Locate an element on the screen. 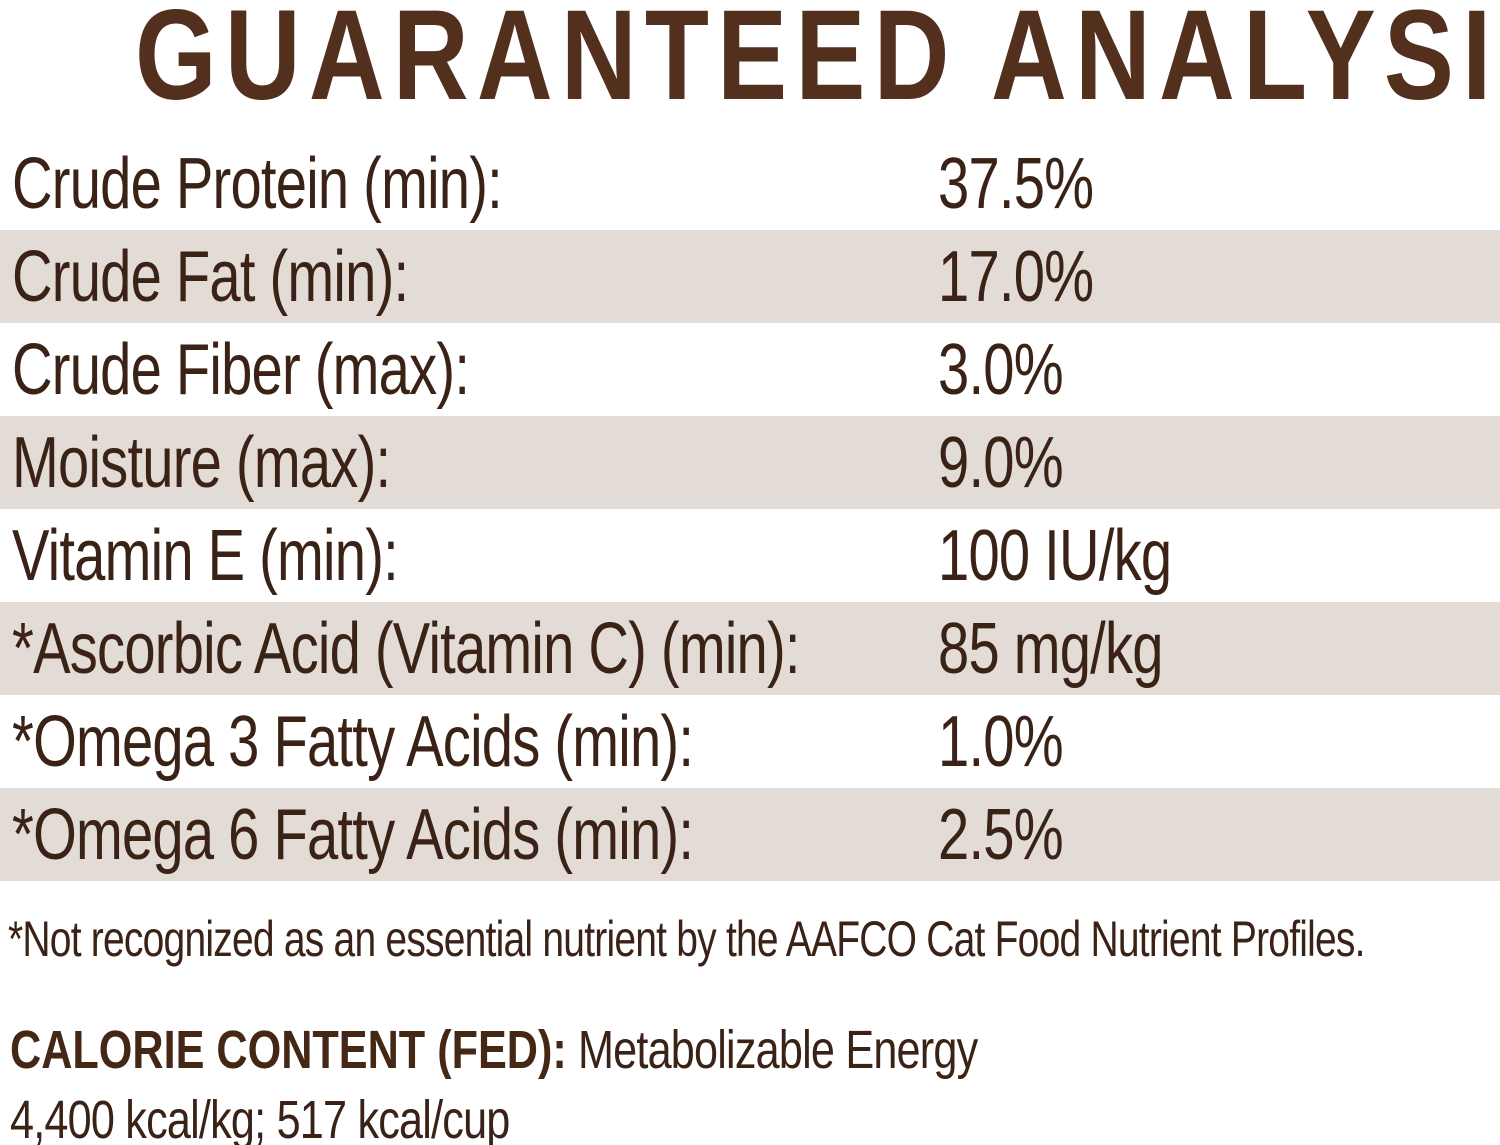 The width and height of the screenshot is (1500, 1145). nutrient-value: 1.0% is located at coordinates (1001, 741).